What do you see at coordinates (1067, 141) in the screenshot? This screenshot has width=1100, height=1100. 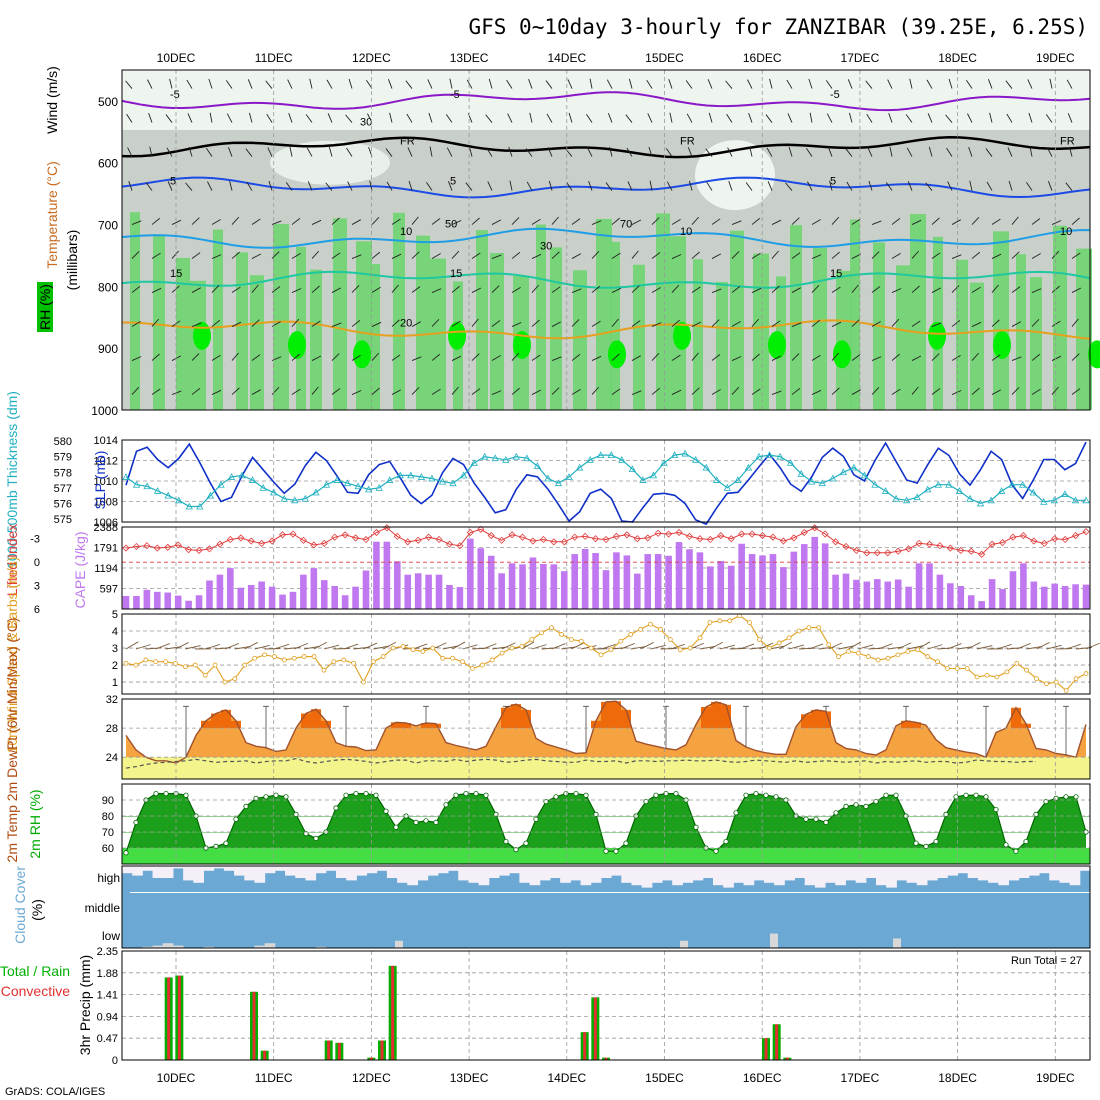 I see `contour-label: FR` at bounding box center [1067, 141].